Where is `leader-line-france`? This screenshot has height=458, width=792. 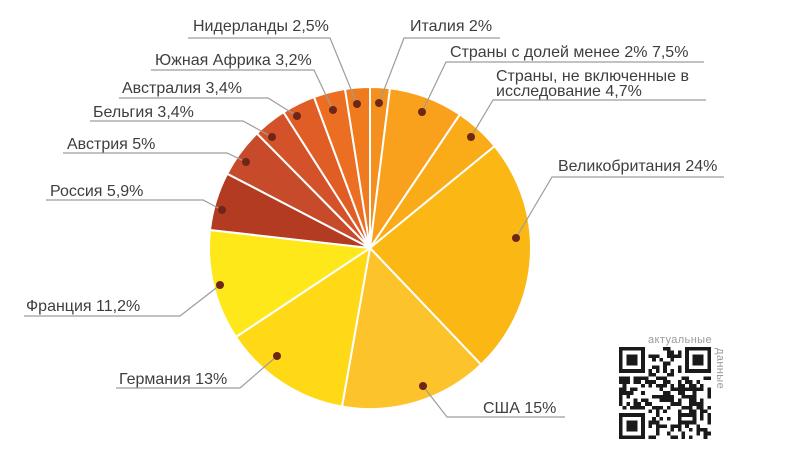 leader-line-france is located at coordinates (122, 300).